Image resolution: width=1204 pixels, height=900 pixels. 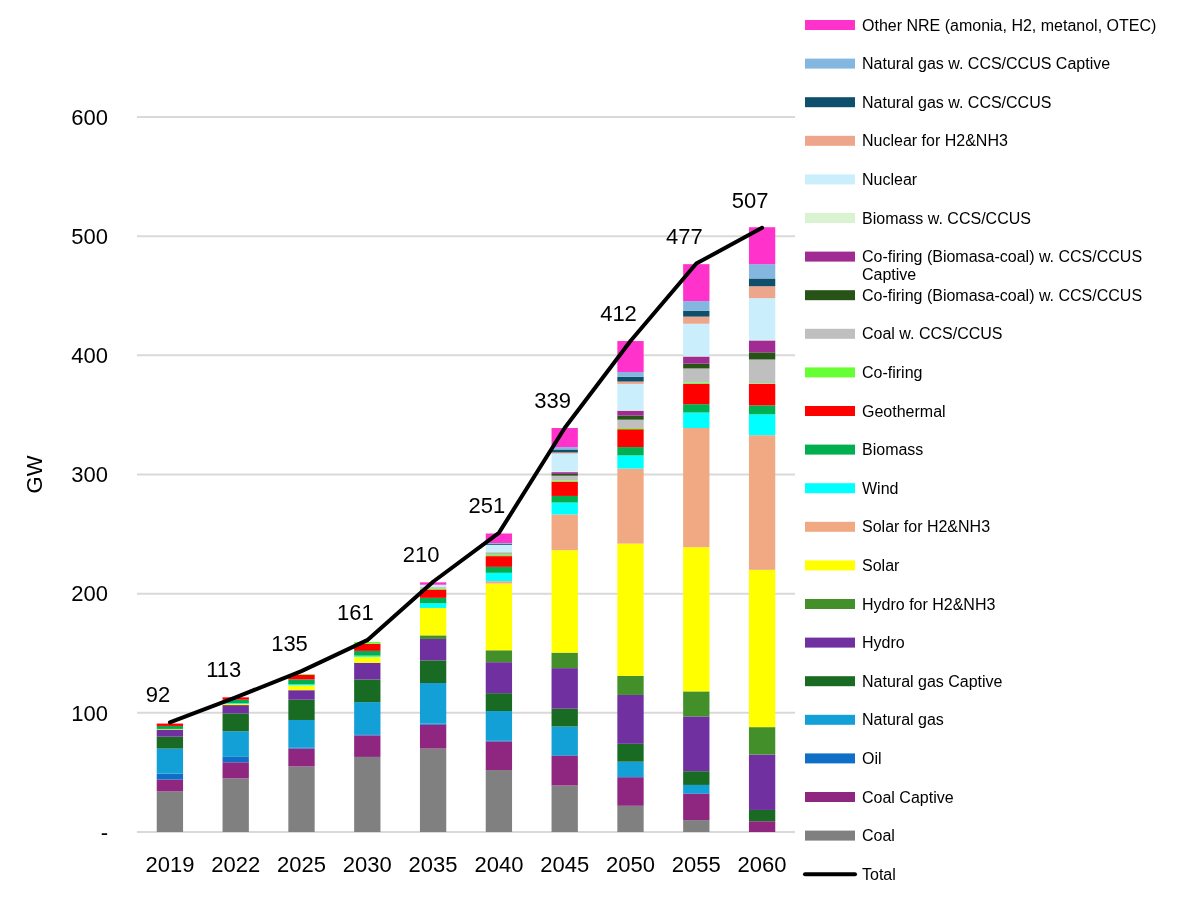 I want to click on data-label: 113, so click(x=224, y=670).